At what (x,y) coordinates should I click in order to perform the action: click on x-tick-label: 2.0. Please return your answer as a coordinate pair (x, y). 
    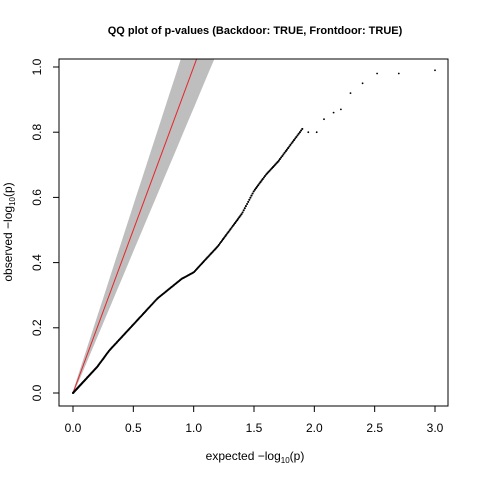
    Looking at the image, I should click on (314, 428).